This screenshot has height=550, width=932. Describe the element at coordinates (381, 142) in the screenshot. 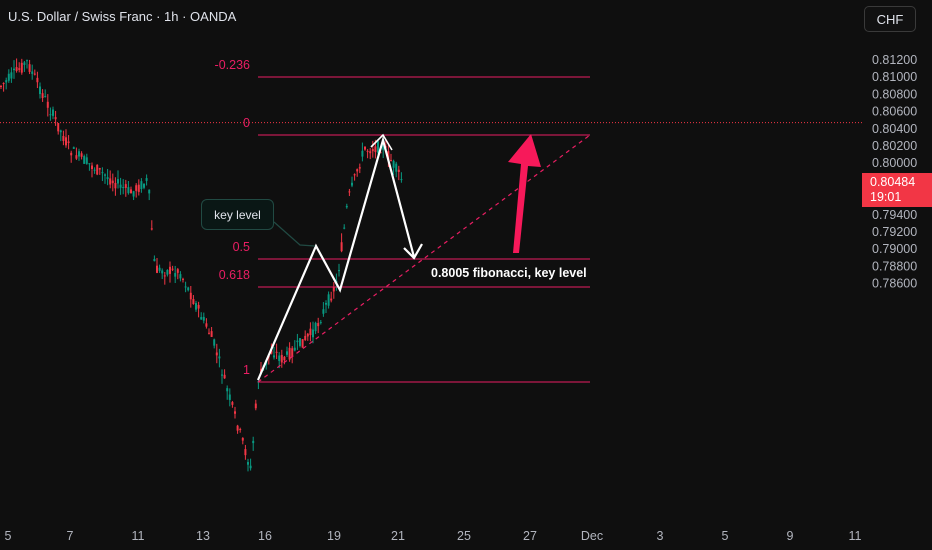

I see `peak-marker` at that location.